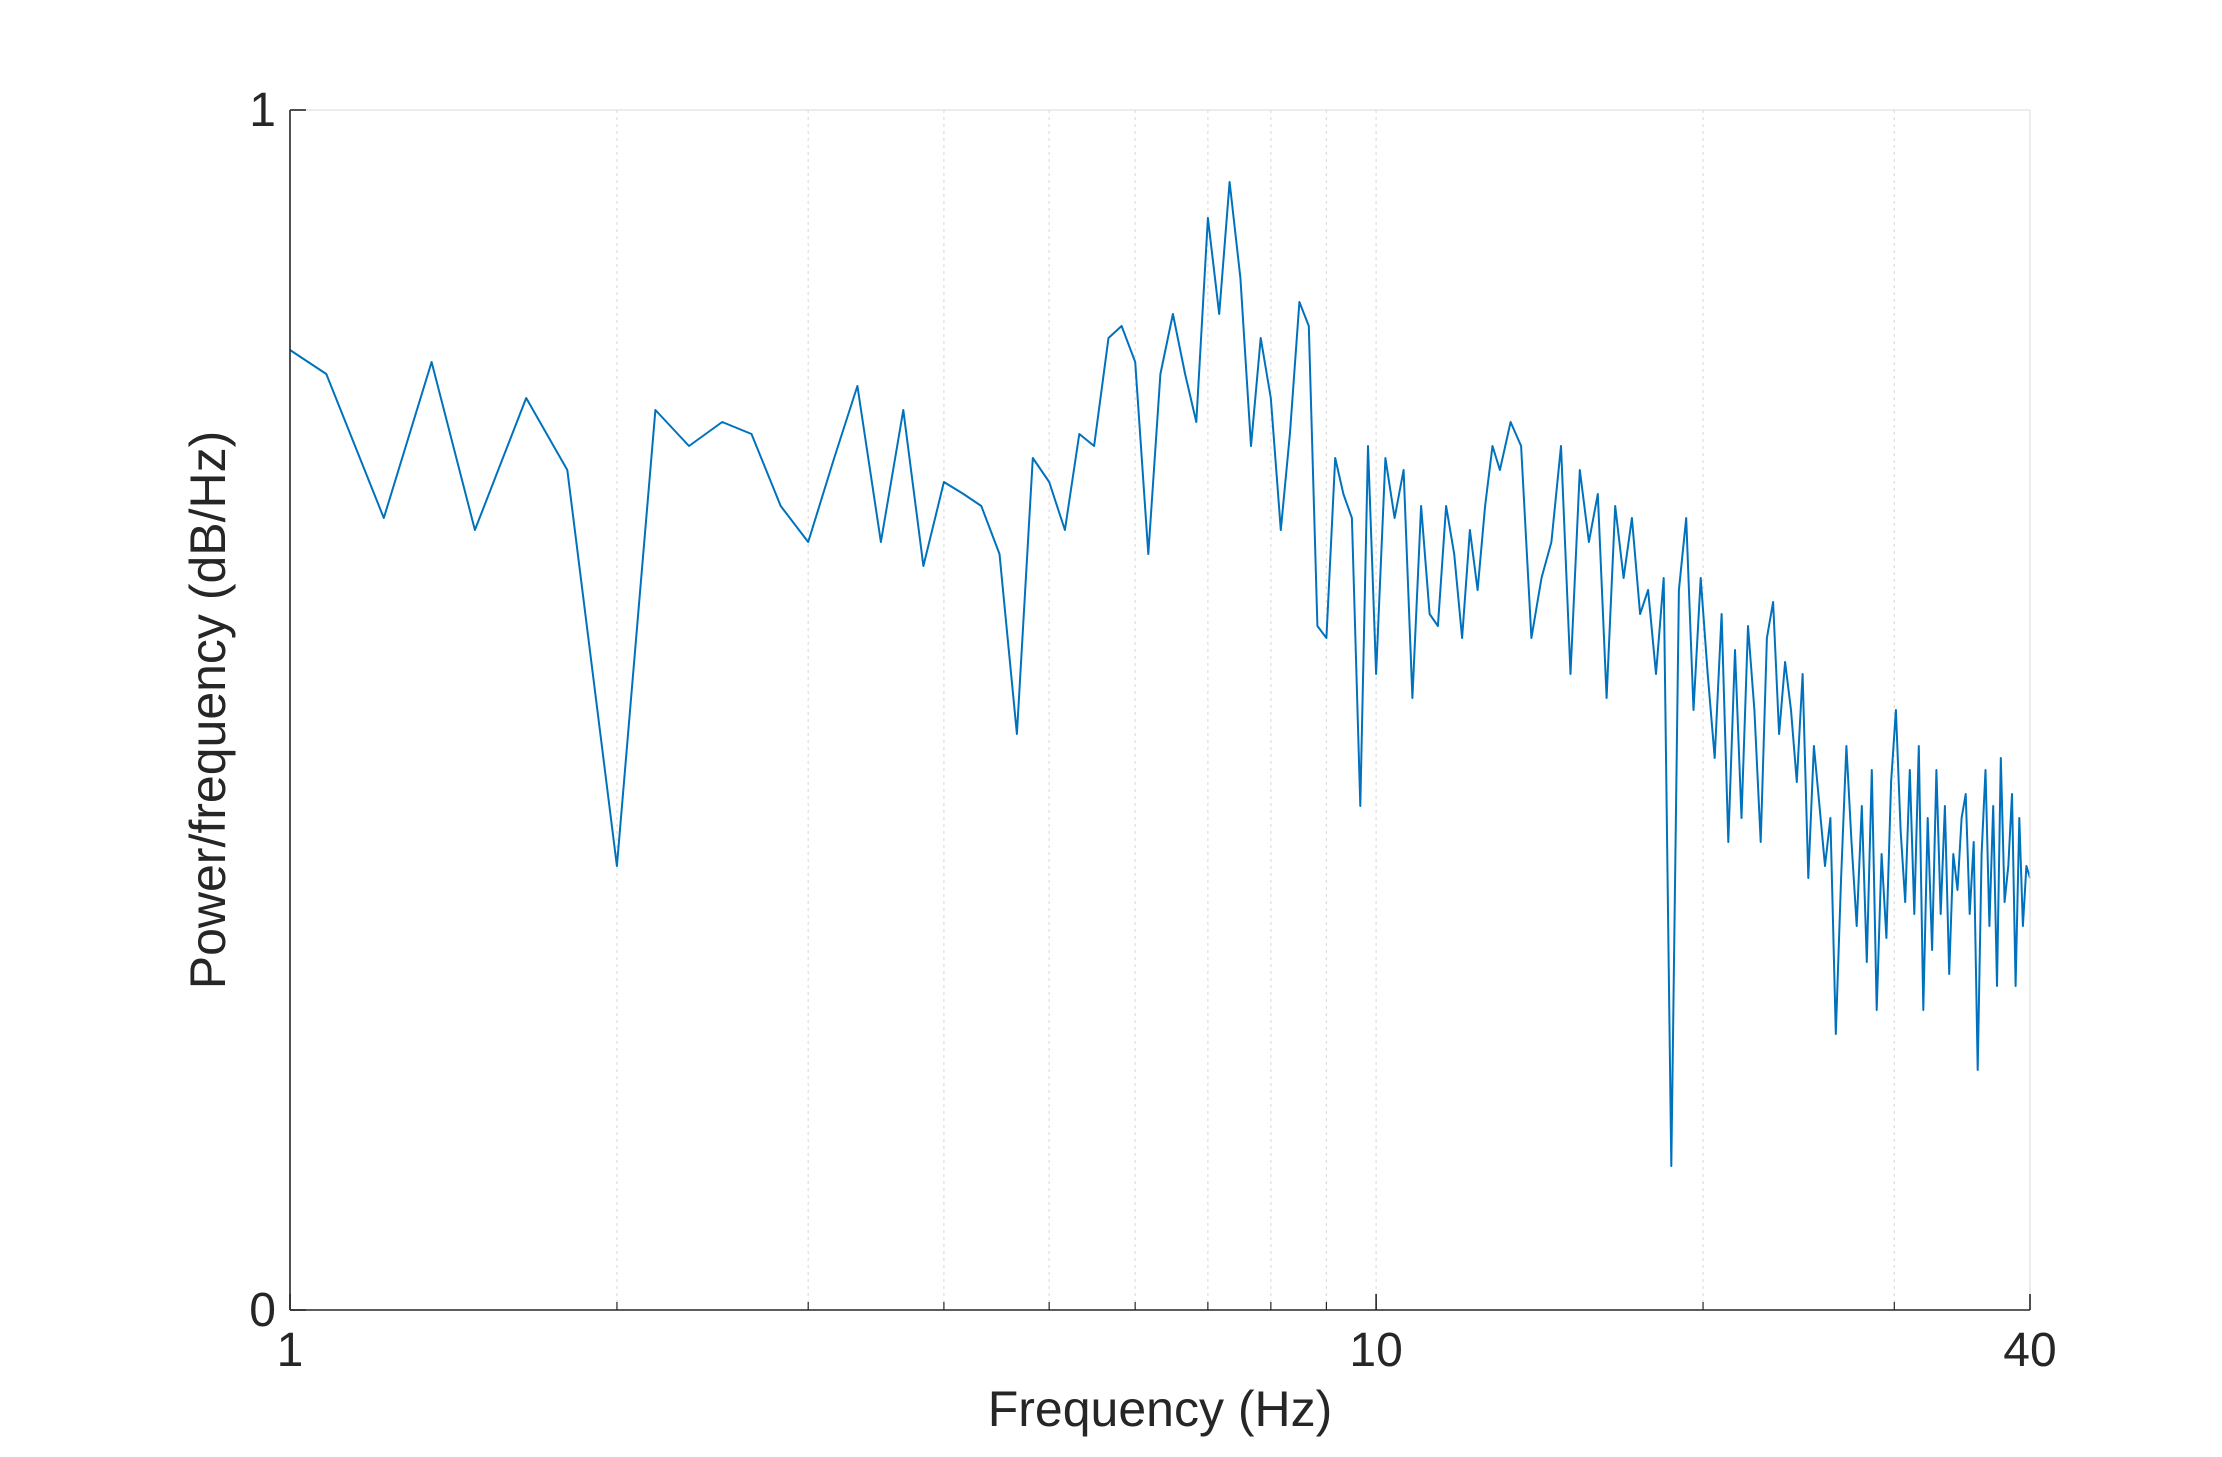  What do you see at coordinates (208, 710) in the screenshot?
I see `y-axis-label: Power/frequency (dB/Hz)` at bounding box center [208, 710].